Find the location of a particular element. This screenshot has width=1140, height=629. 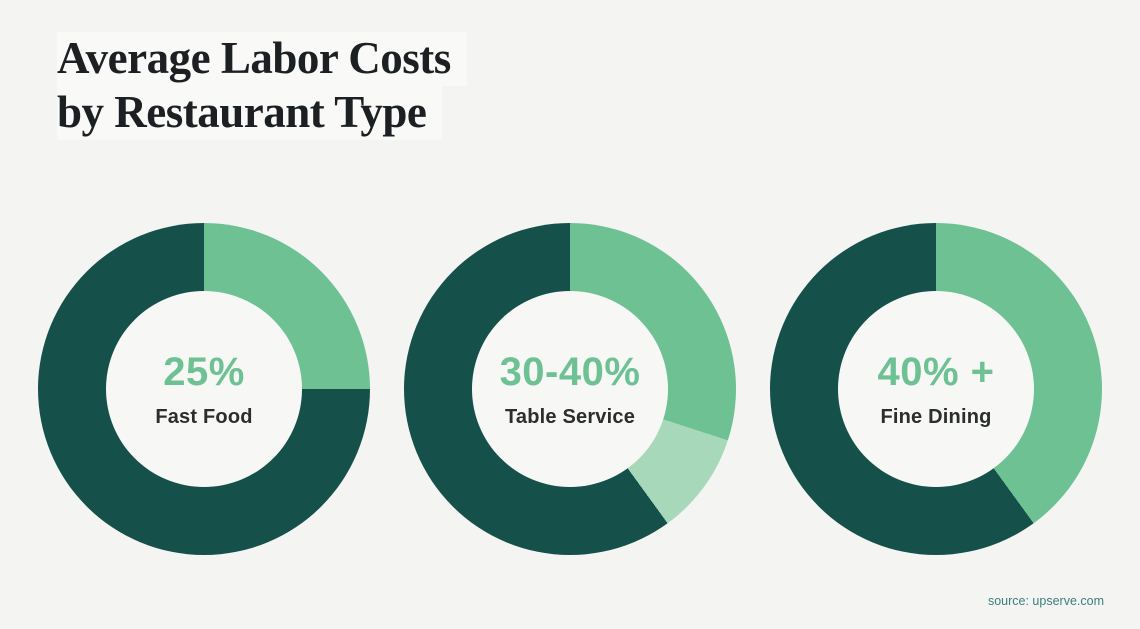

donut-value: 25% is located at coordinates (204, 371).